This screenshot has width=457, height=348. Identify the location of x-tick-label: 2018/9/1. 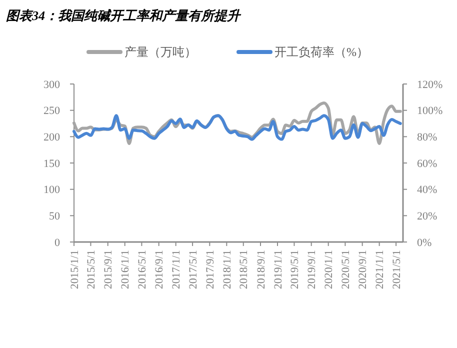
(261, 270).